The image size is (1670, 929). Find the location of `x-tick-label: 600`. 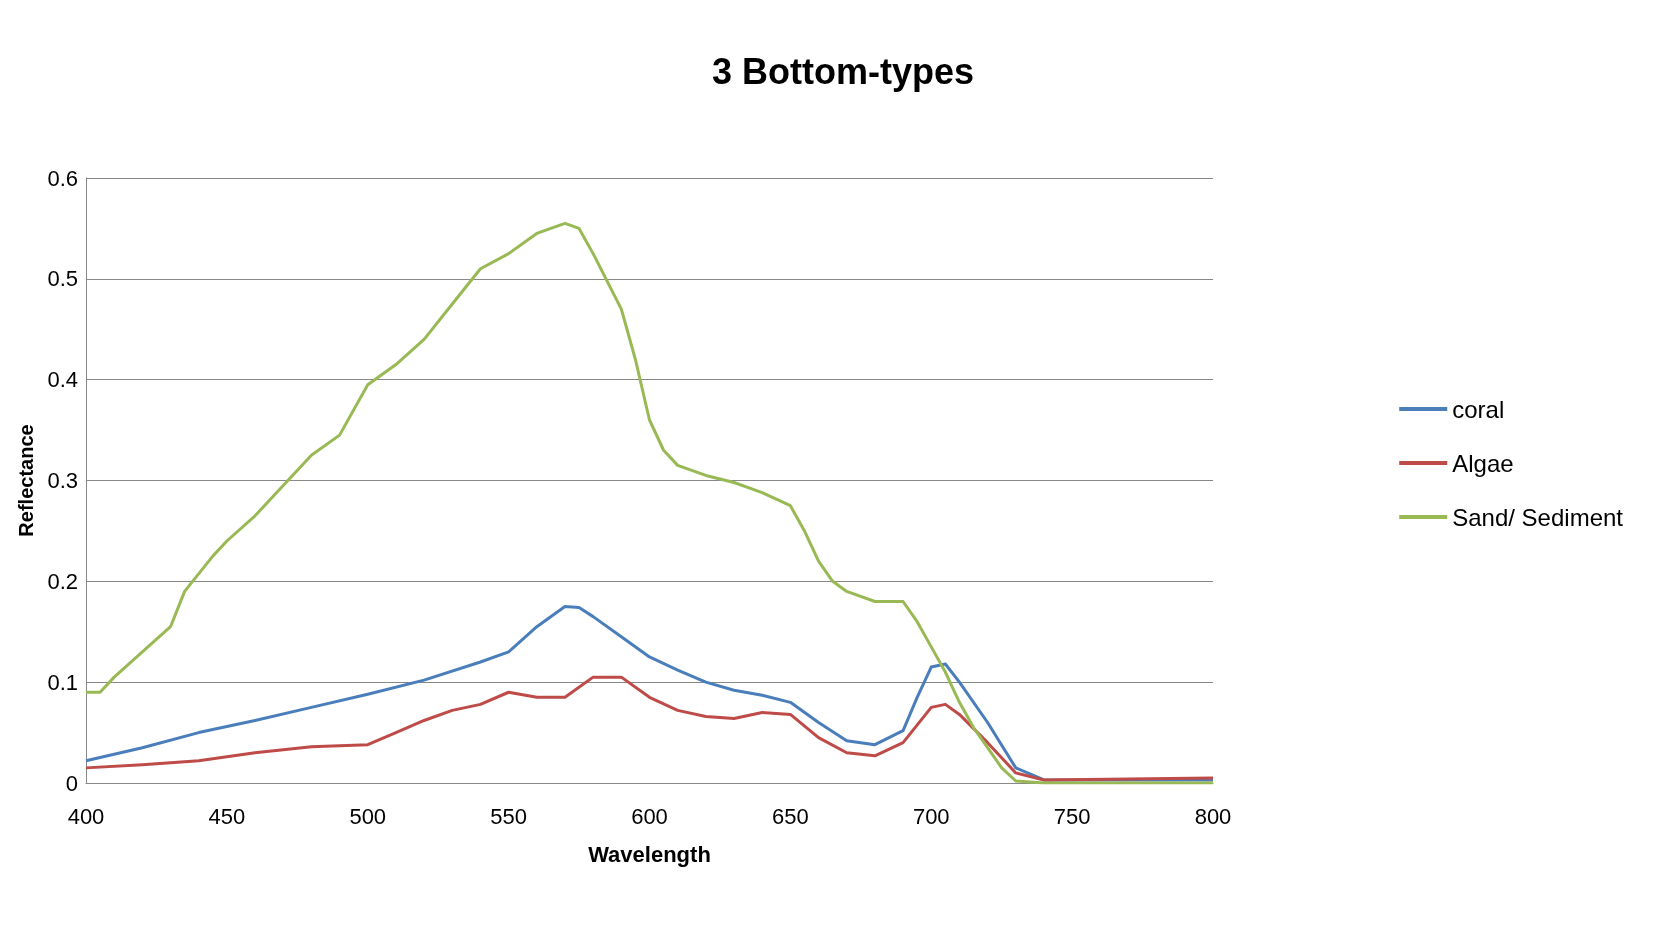

x-tick-label: 600 is located at coordinates (649, 816).